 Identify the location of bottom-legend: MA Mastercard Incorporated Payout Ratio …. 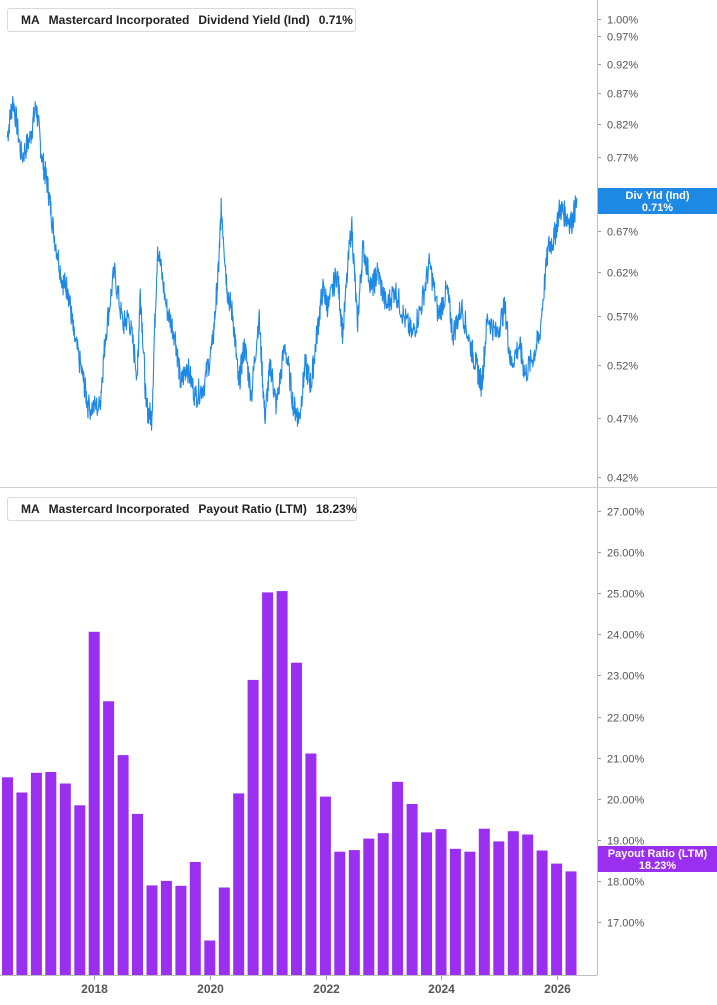
(182, 509).